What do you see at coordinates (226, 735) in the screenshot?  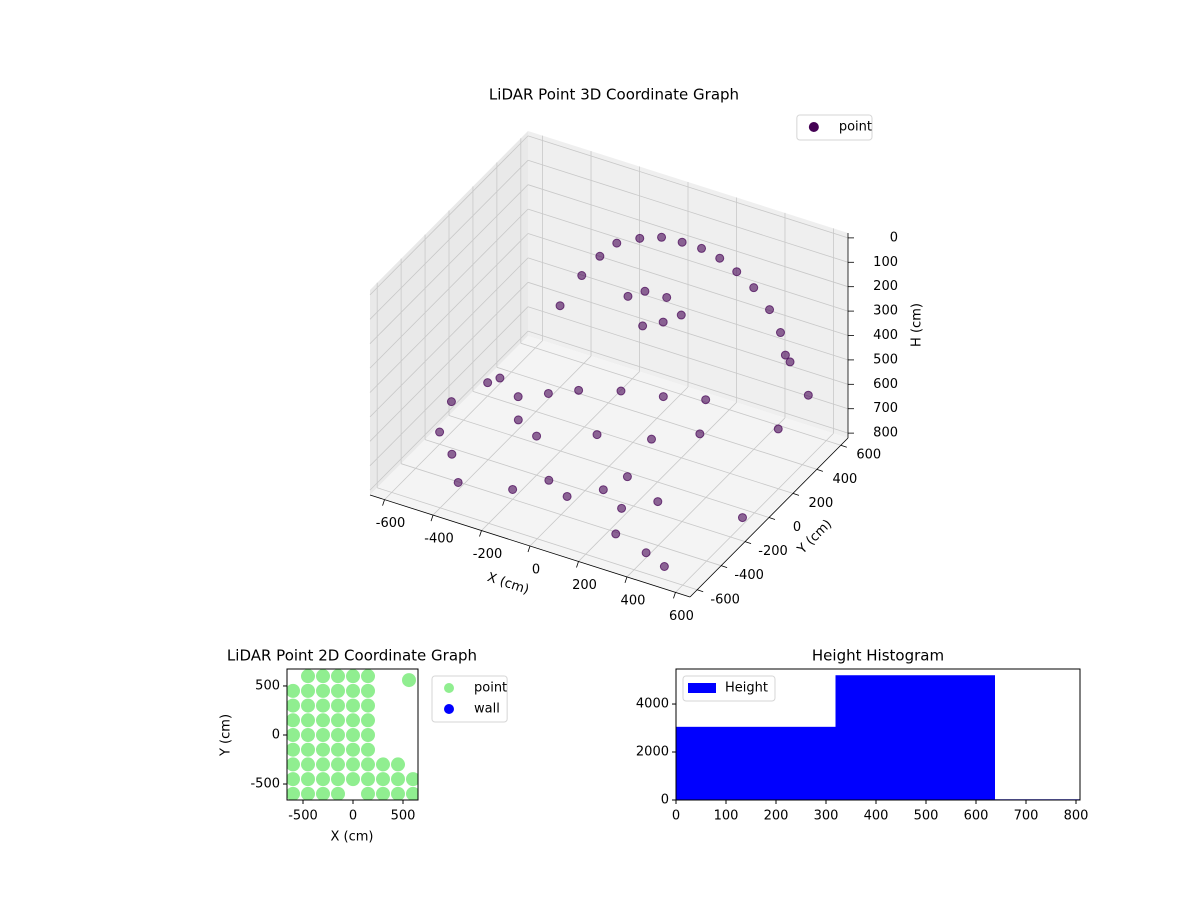 I see `y-axis-label: Y (cm)` at bounding box center [226, 735].